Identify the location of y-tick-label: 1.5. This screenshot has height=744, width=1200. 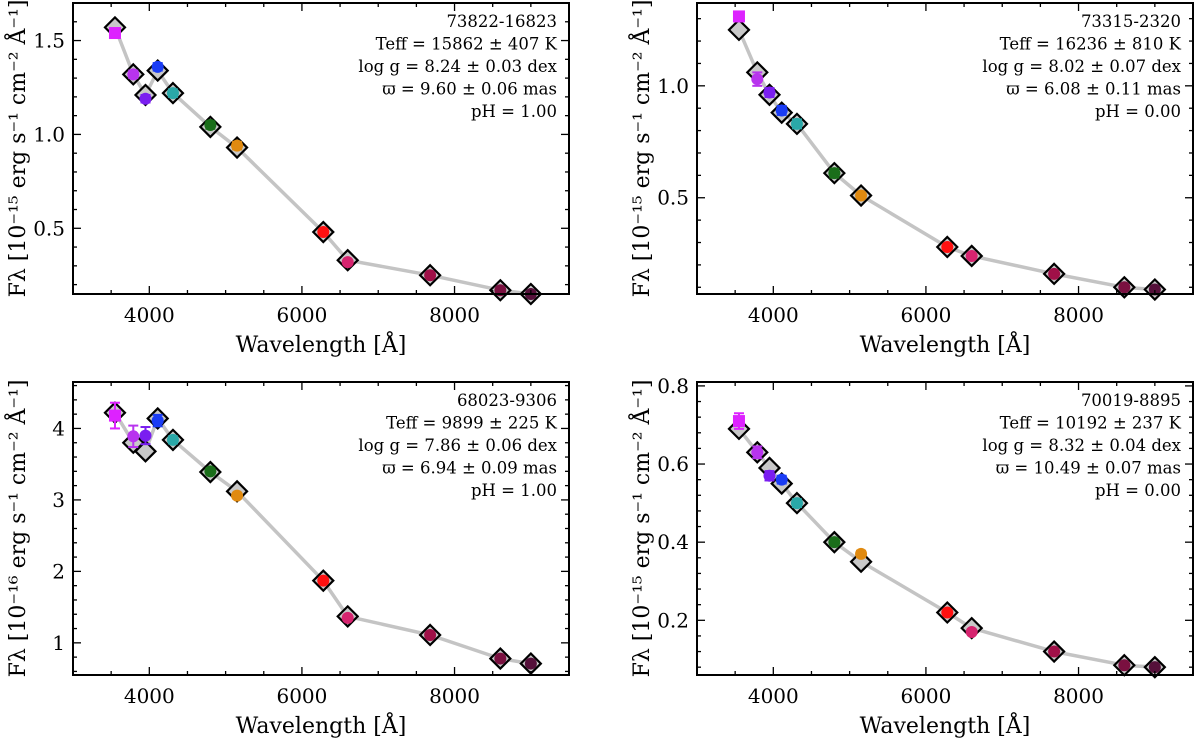
(49, 41).